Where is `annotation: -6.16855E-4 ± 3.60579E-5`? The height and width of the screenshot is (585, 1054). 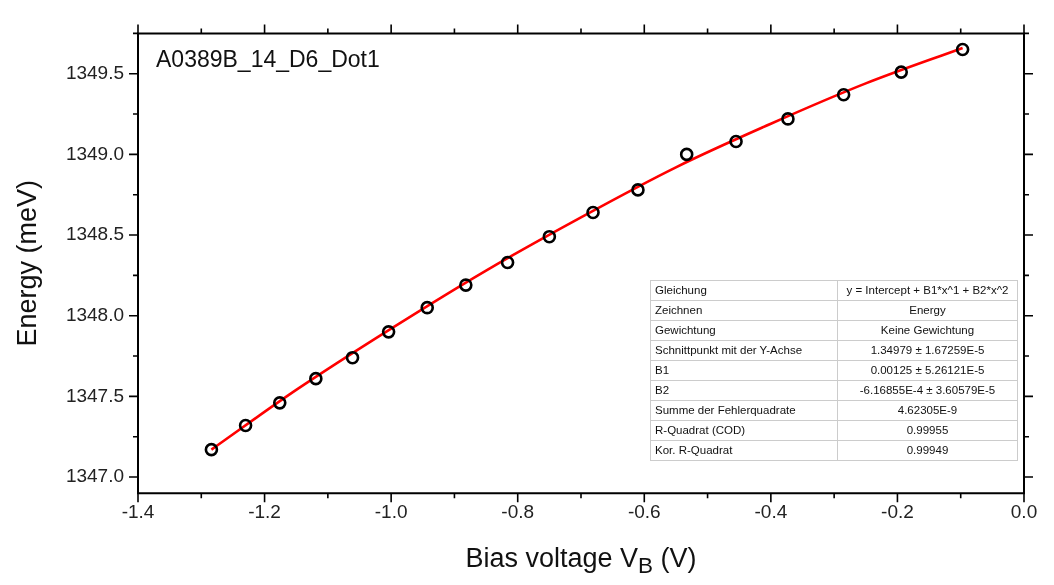 annotation: -6.16855E-4 ± 3.60579E-5 is located at coordinates (927, 390).